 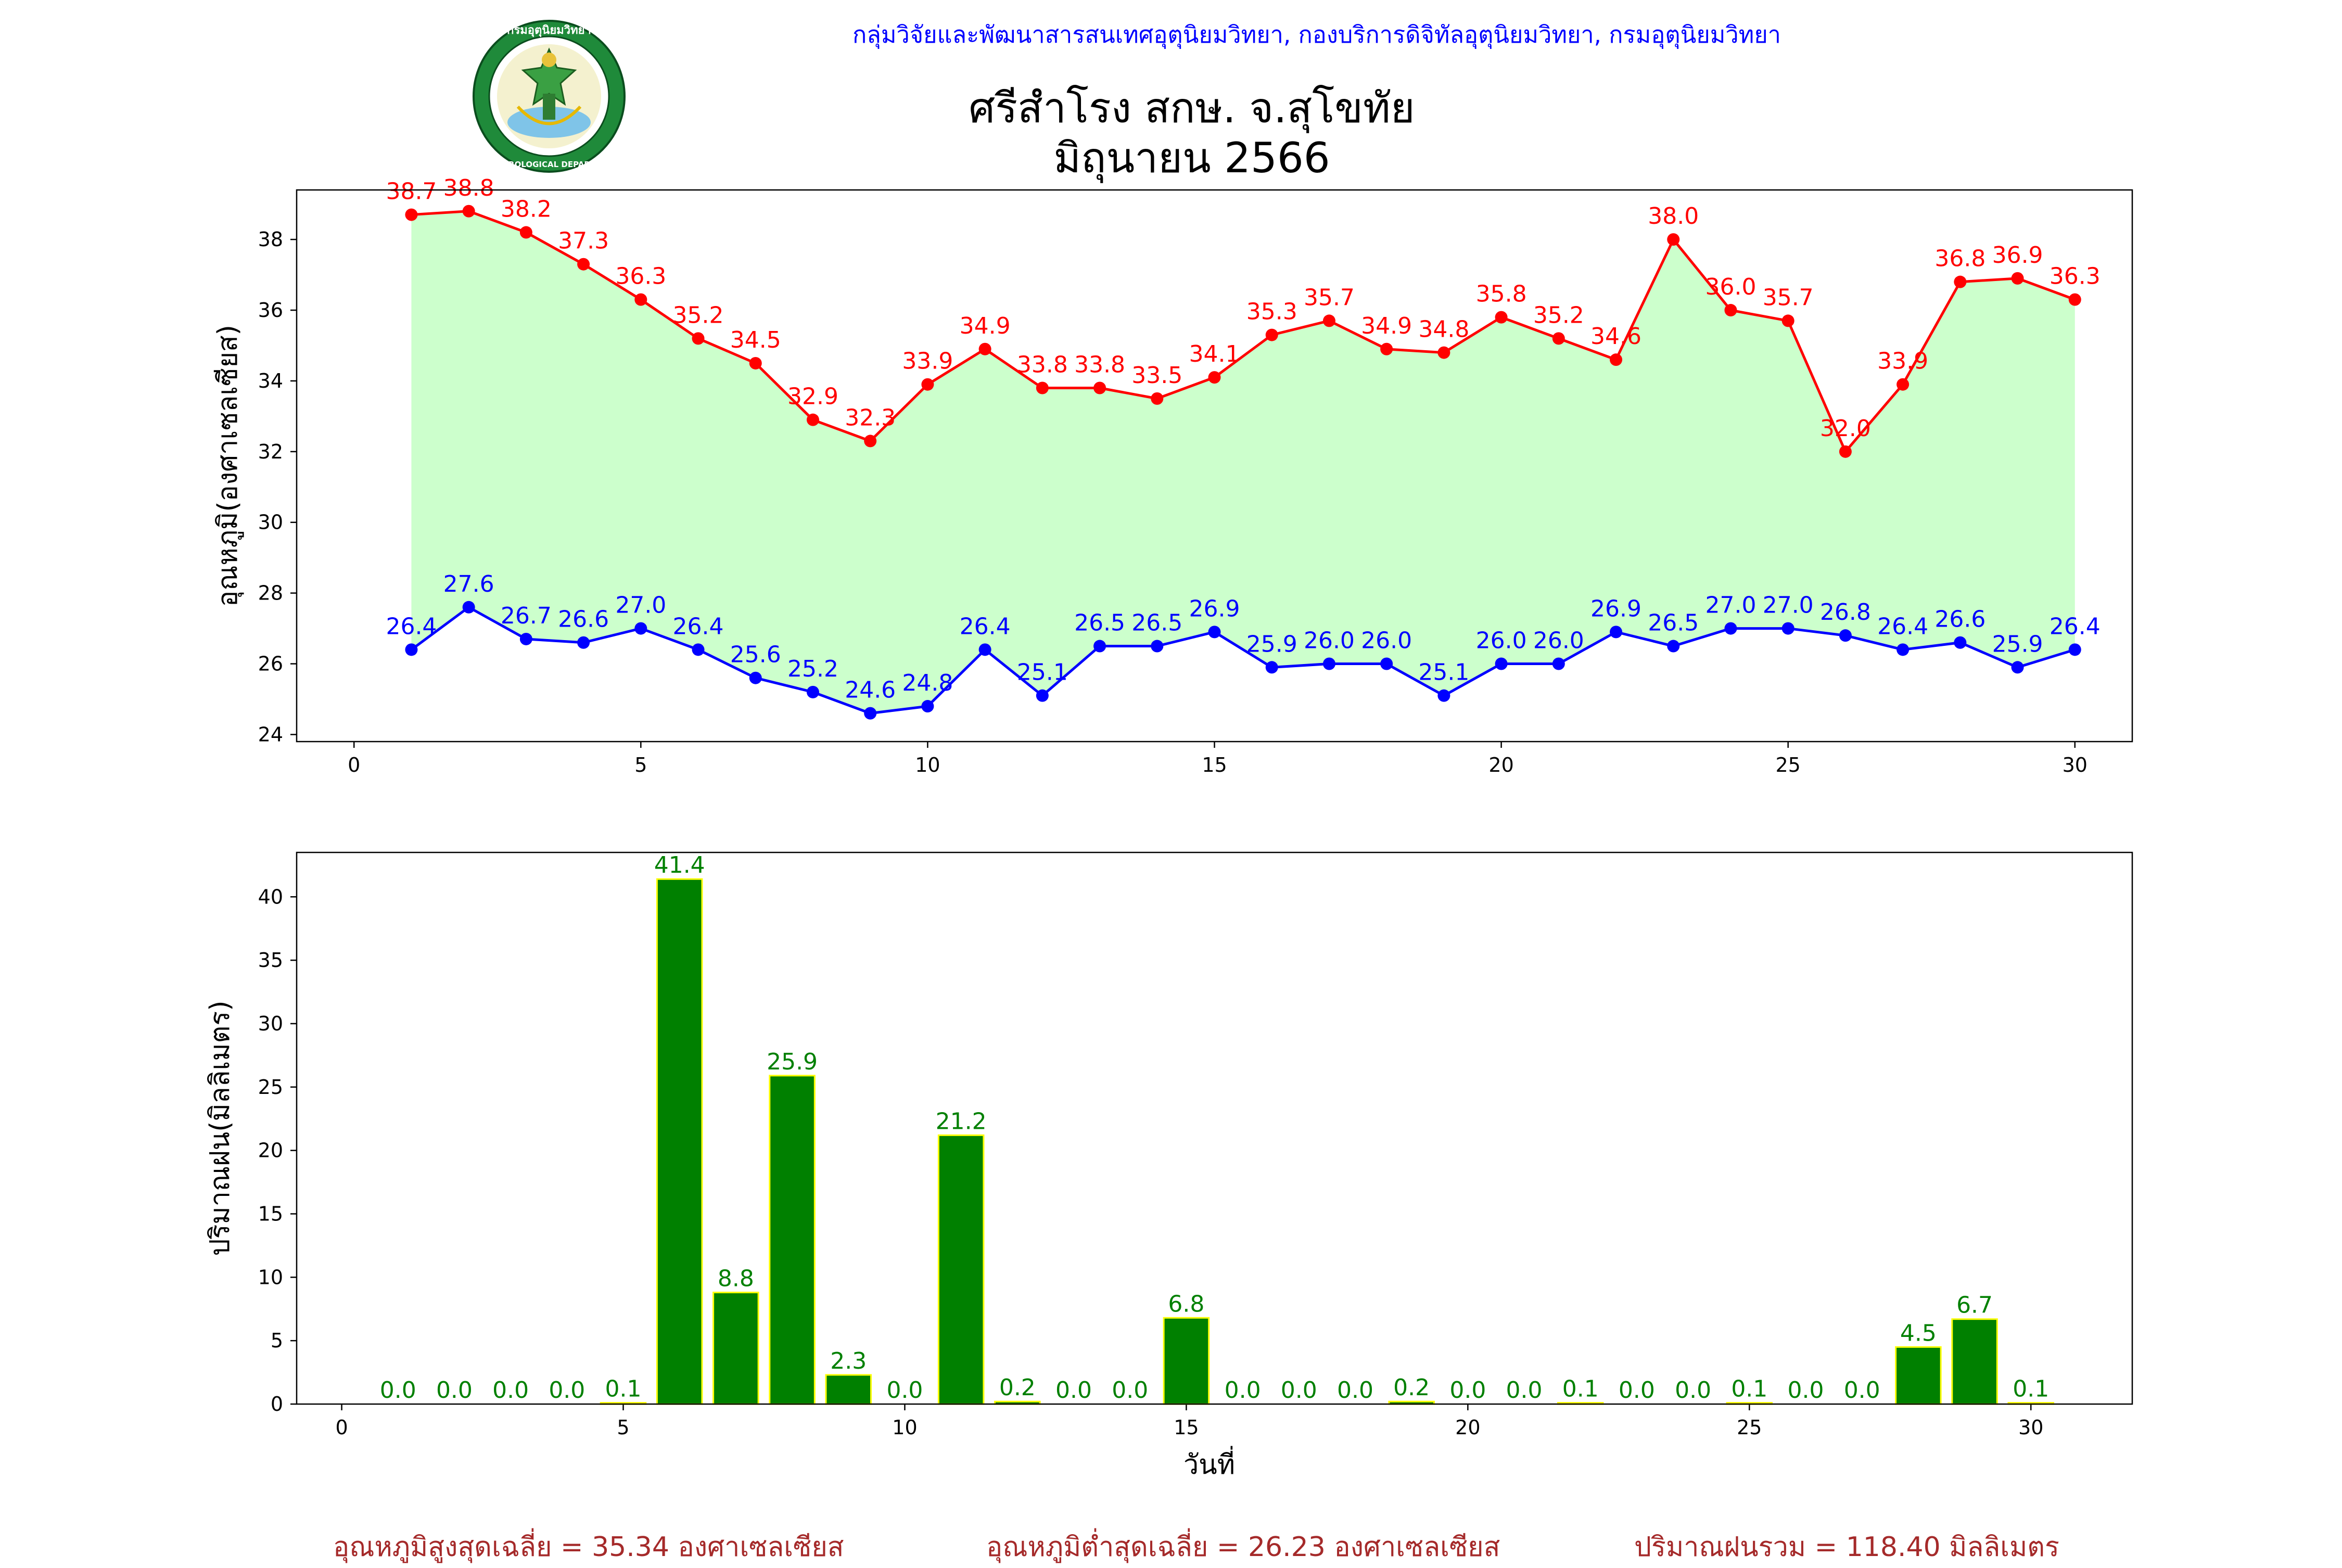 What do you see at coordinates (1919, 1333) in the screenshot?
I see `rain-data-label: 4.5` at bounding box center [1919, 1333].